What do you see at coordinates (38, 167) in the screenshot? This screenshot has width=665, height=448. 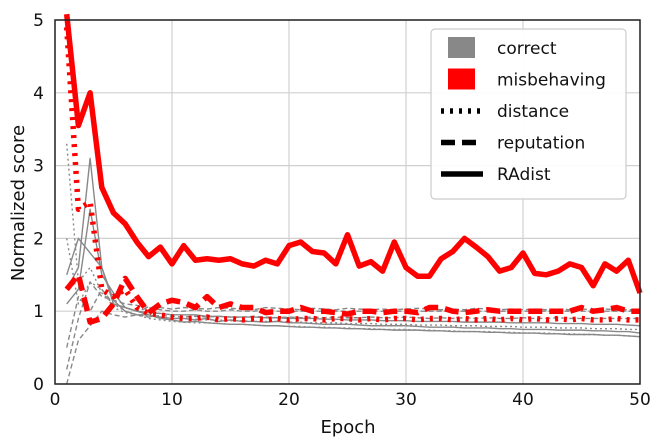 I see `y-tick-label: 3` at bounding box center [38, 167].